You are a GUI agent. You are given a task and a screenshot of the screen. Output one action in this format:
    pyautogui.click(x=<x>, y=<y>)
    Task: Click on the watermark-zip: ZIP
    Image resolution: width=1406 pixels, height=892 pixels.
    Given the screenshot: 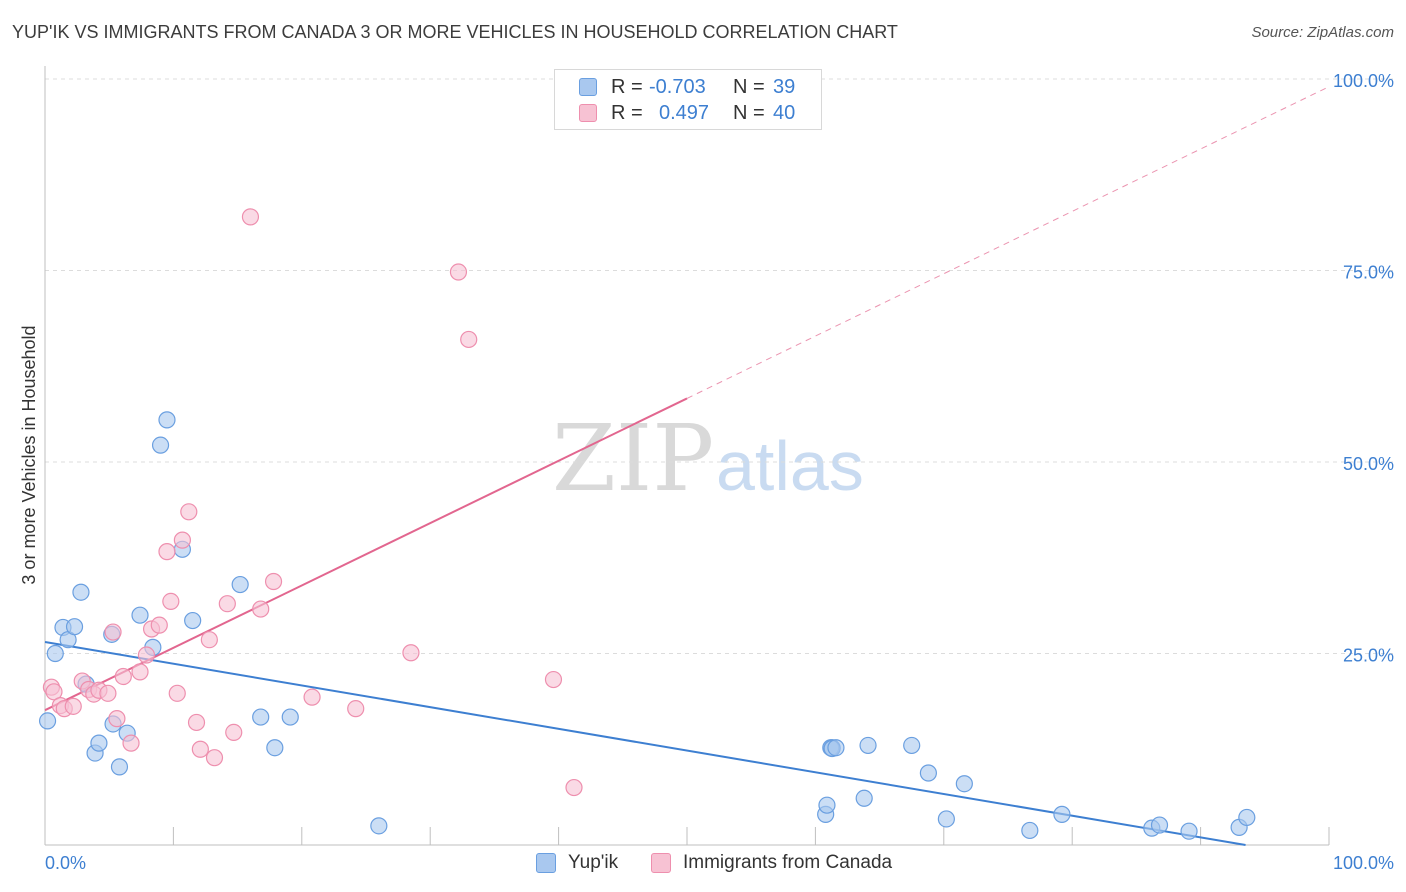 What is the action you would take?
    pyautogui.click(x=633, y=458)
    